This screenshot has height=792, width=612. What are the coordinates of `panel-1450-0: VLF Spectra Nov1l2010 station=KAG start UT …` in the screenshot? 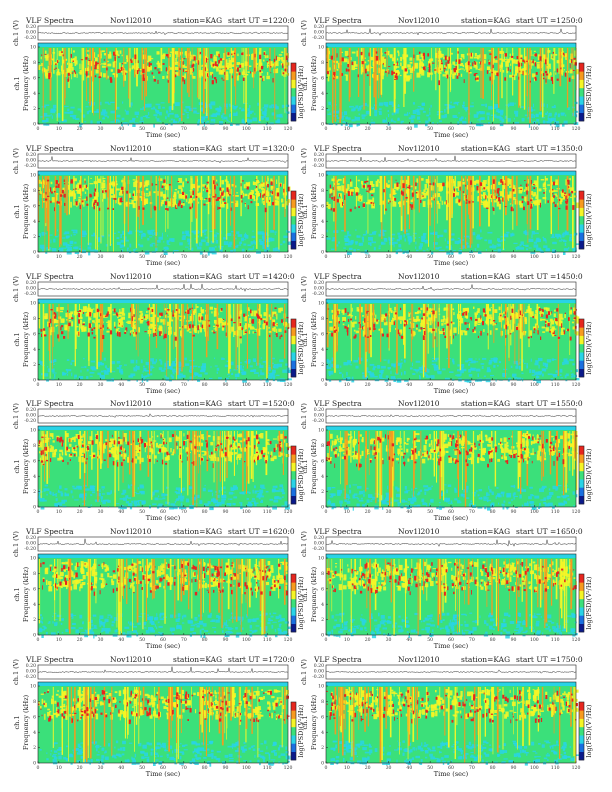 It's located at (446, 333).